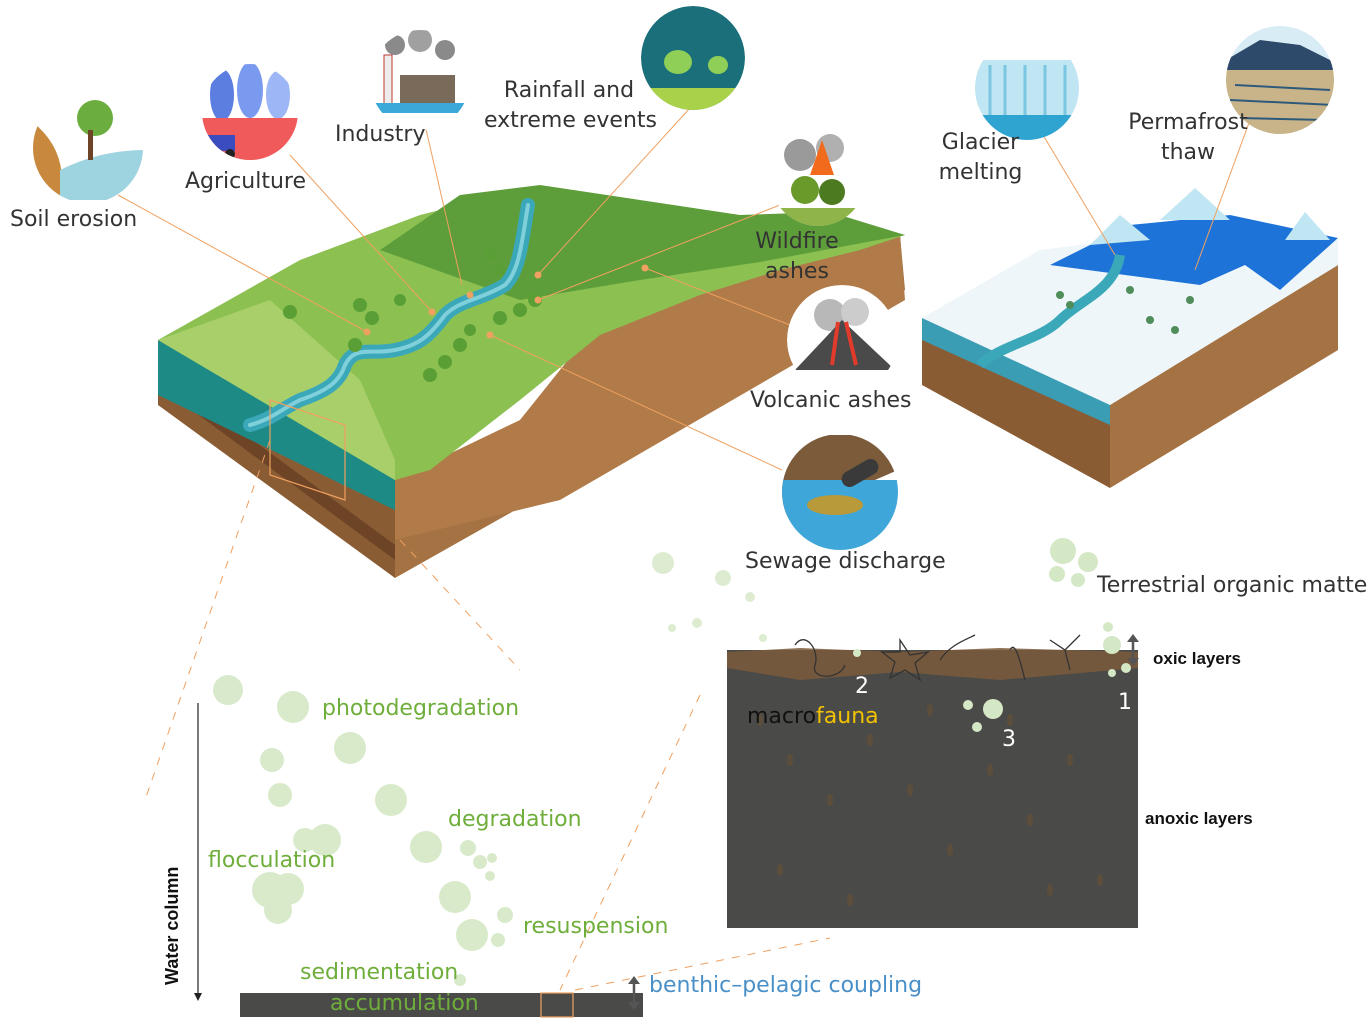  What do you see at coordinates (1073, 562) in the screenshot?
I see `legend-particles-icon` at bounding box center [1073, 562].